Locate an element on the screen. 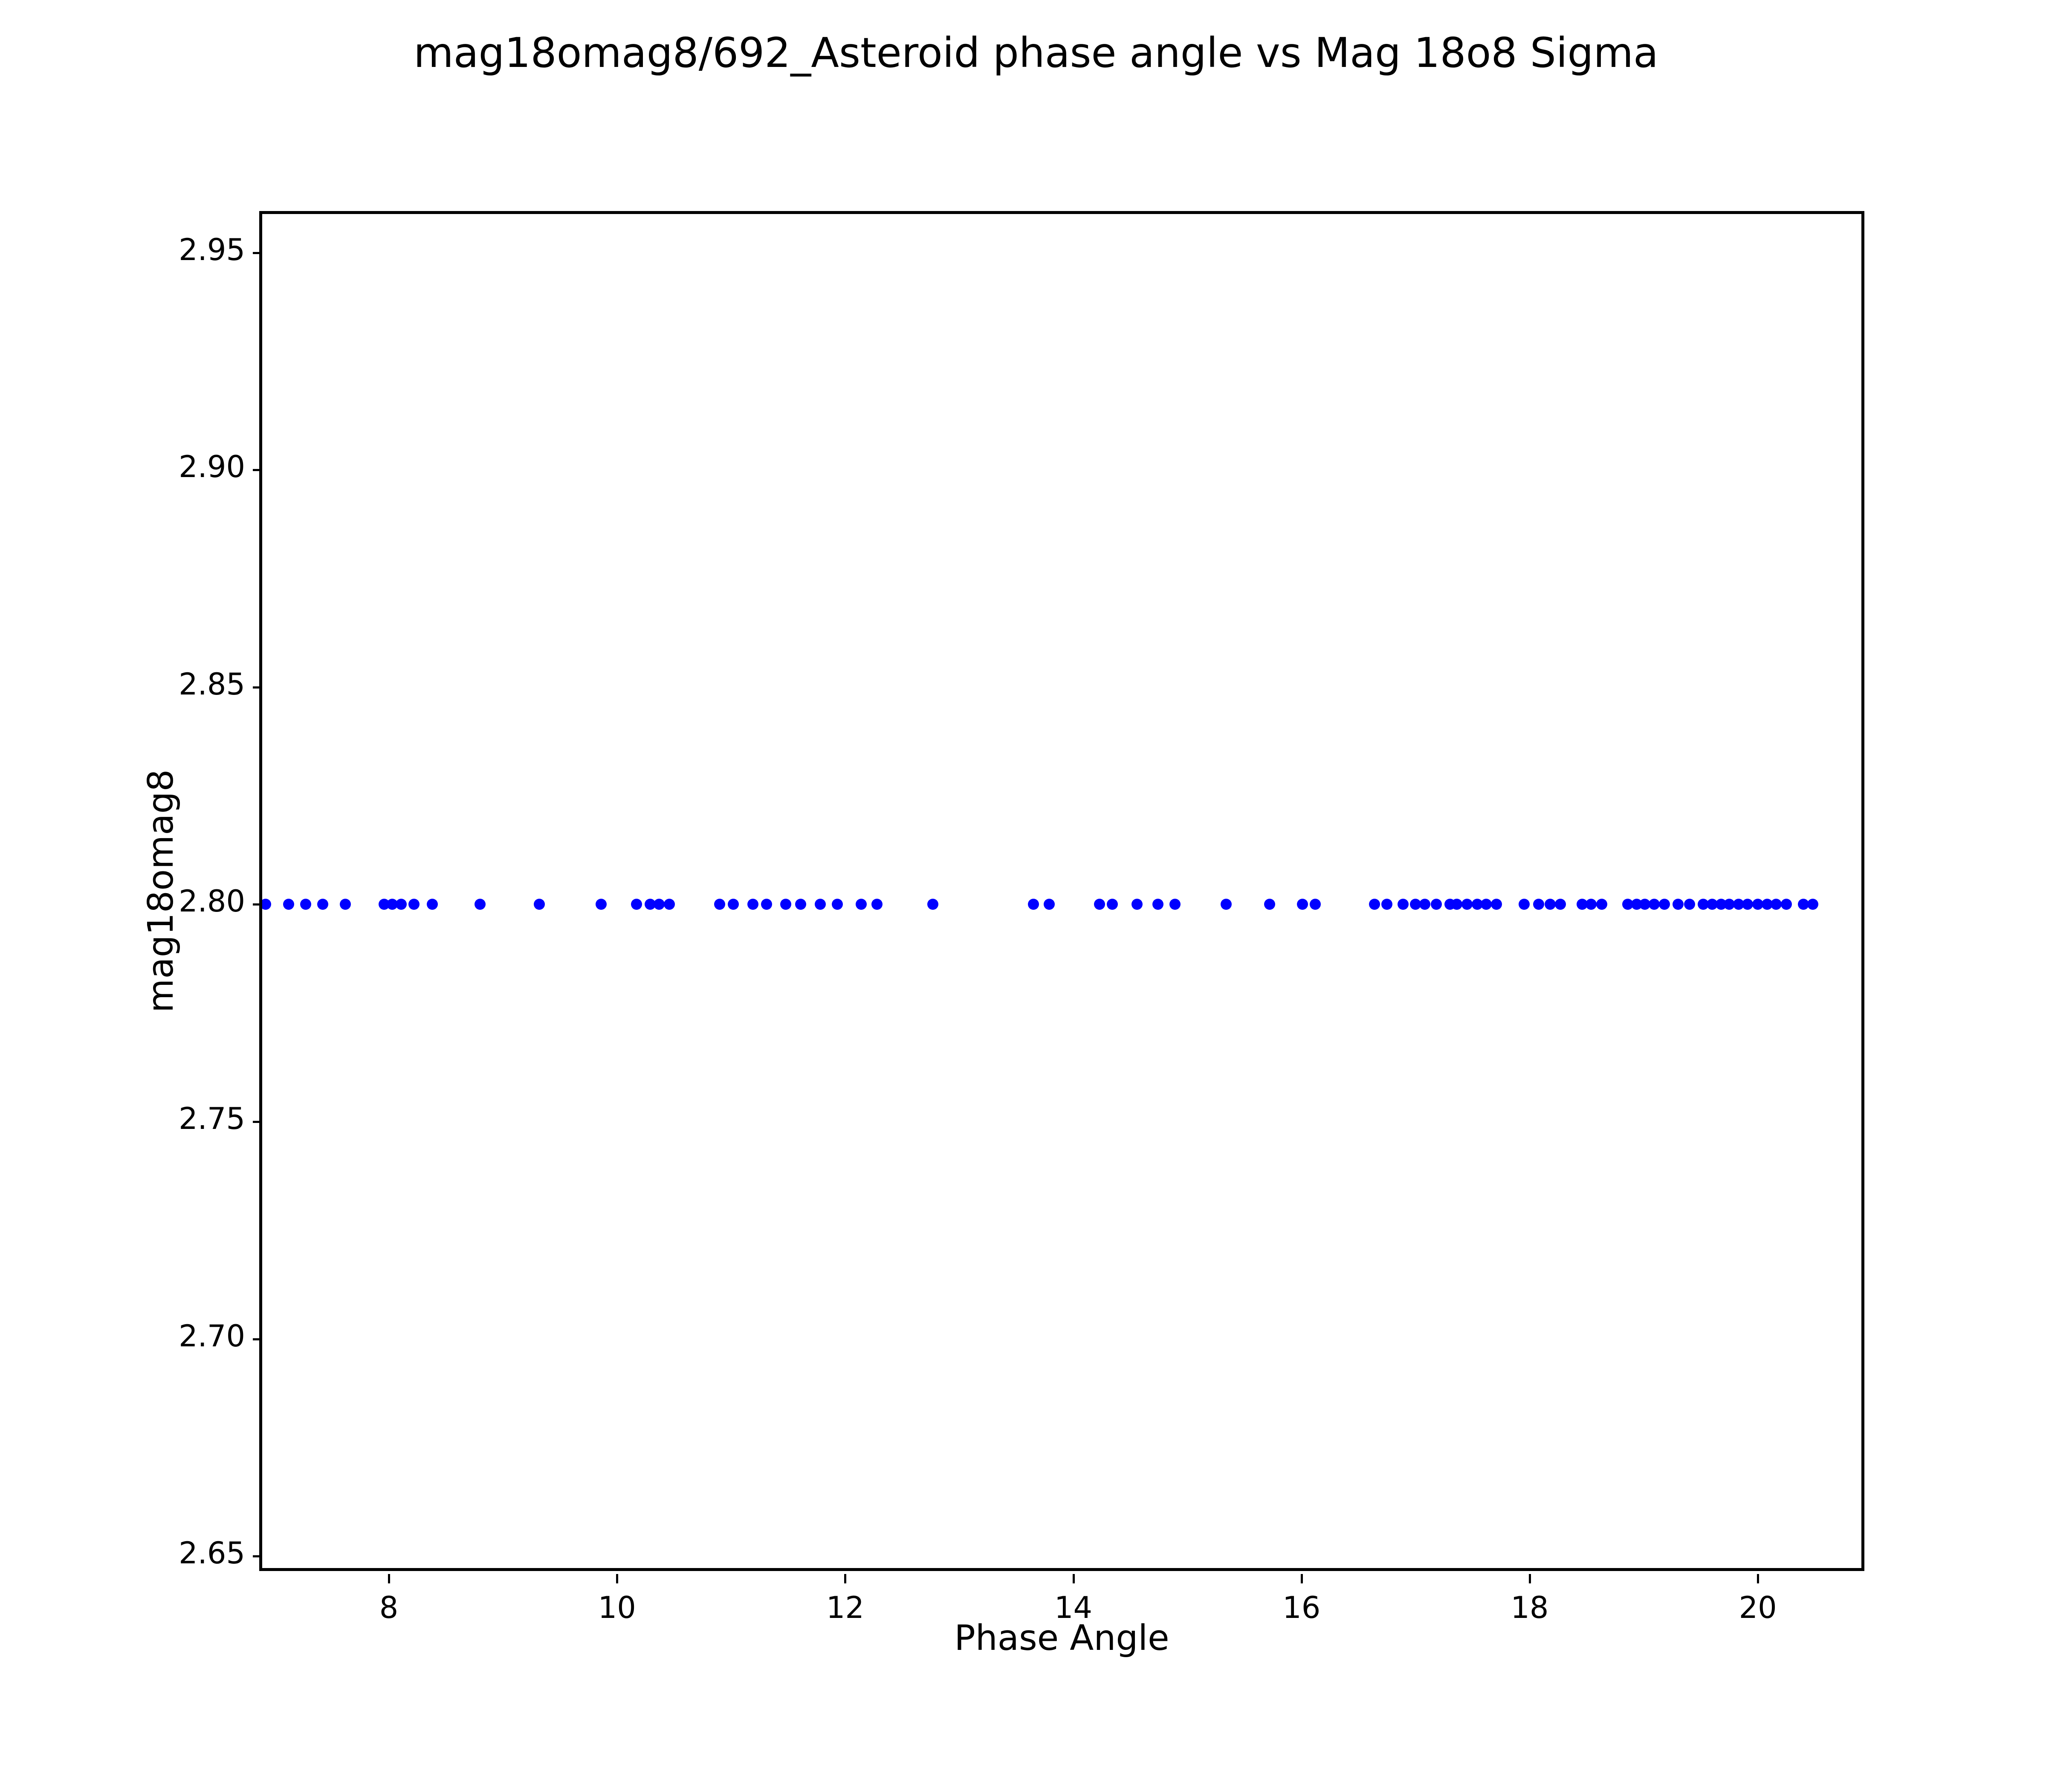  y-tick-label: 2.80 is located at coordinates (212, 901).